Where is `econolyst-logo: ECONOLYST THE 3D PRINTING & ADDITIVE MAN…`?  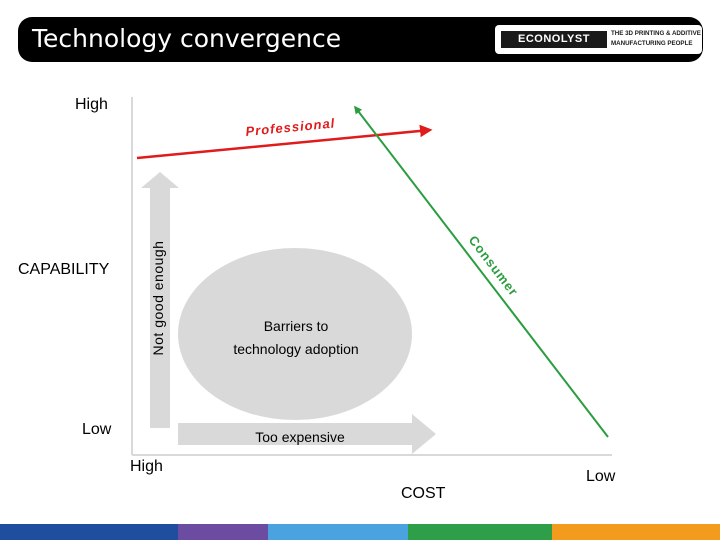
econolyst-logo: ECONOLYST THE 3D PRINTING & ADDITIVE MAN… is located at coordinates (598, 39).